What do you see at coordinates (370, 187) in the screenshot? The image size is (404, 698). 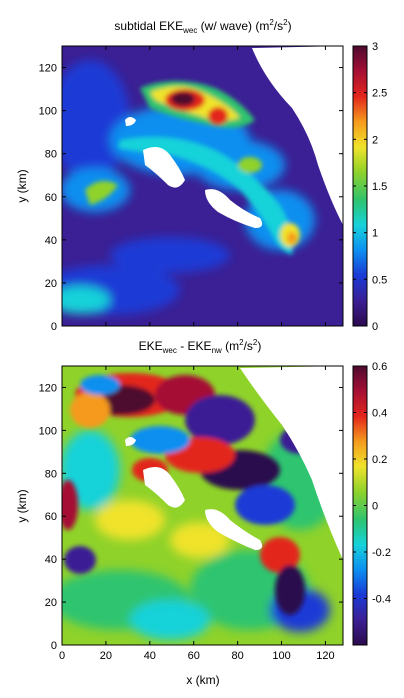 I see `panel1-colorbar-ticks: 0 0.5 1 1.5 2 2.5 3` at bounding box center [370, 187].